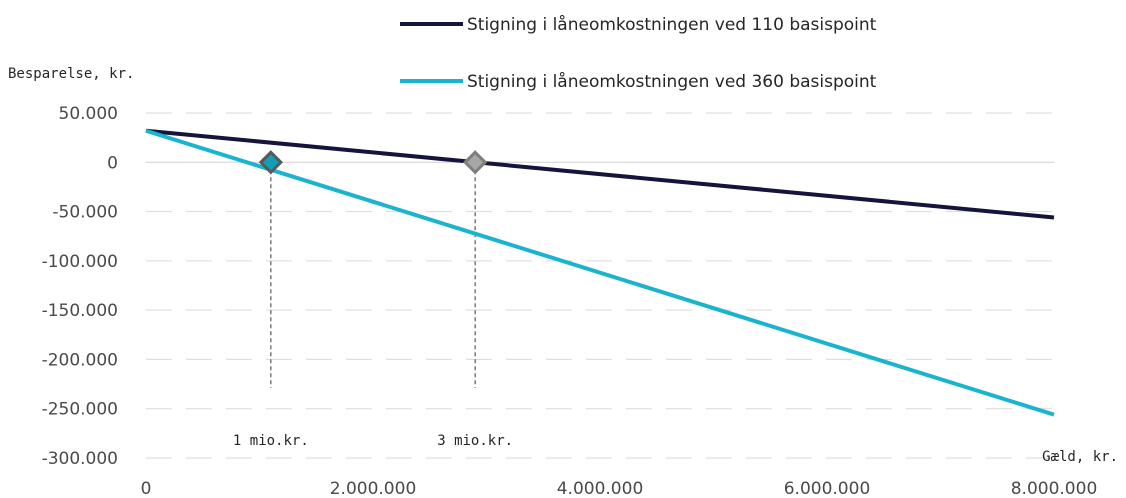  What do you see at coordinates (71, 74) in the screenshot?
I see `y-axis-title: Besparelse, kr.` at bounding box center [71, 74].